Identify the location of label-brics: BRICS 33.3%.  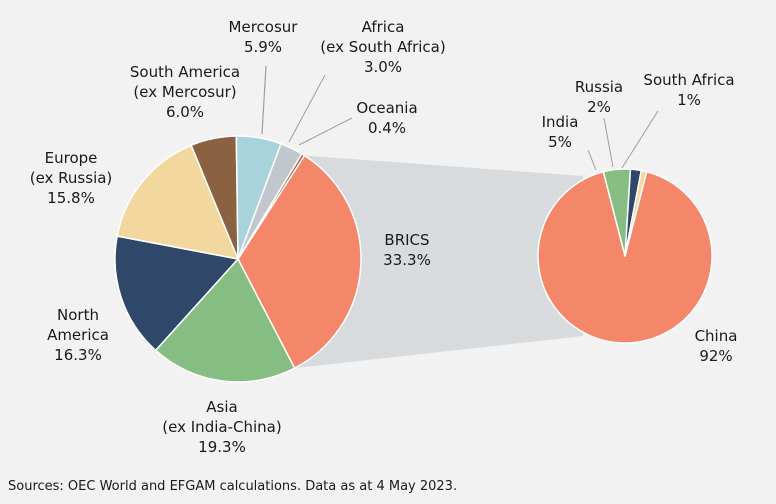
(407, 250).